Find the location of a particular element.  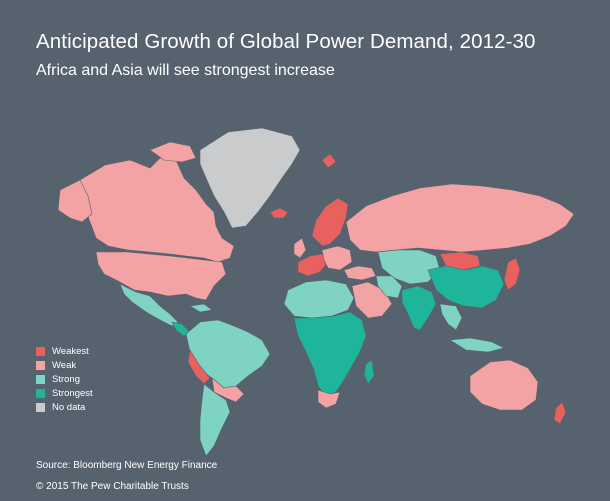

region-alaska is located at coordinates (75, 201).